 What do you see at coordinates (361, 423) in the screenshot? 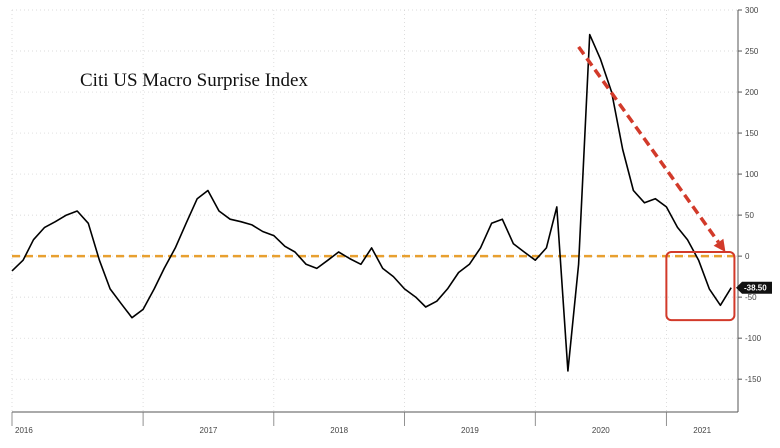
I see `x-tick-layer: 2016 2017 2018 2019 2020 2021` at bounding box center [361, 423].